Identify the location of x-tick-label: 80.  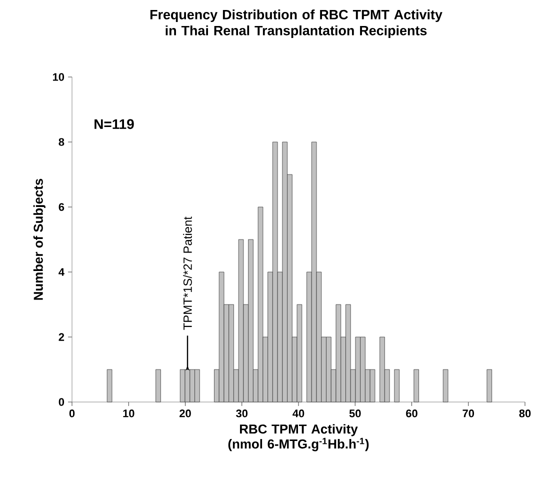
(525, 414).